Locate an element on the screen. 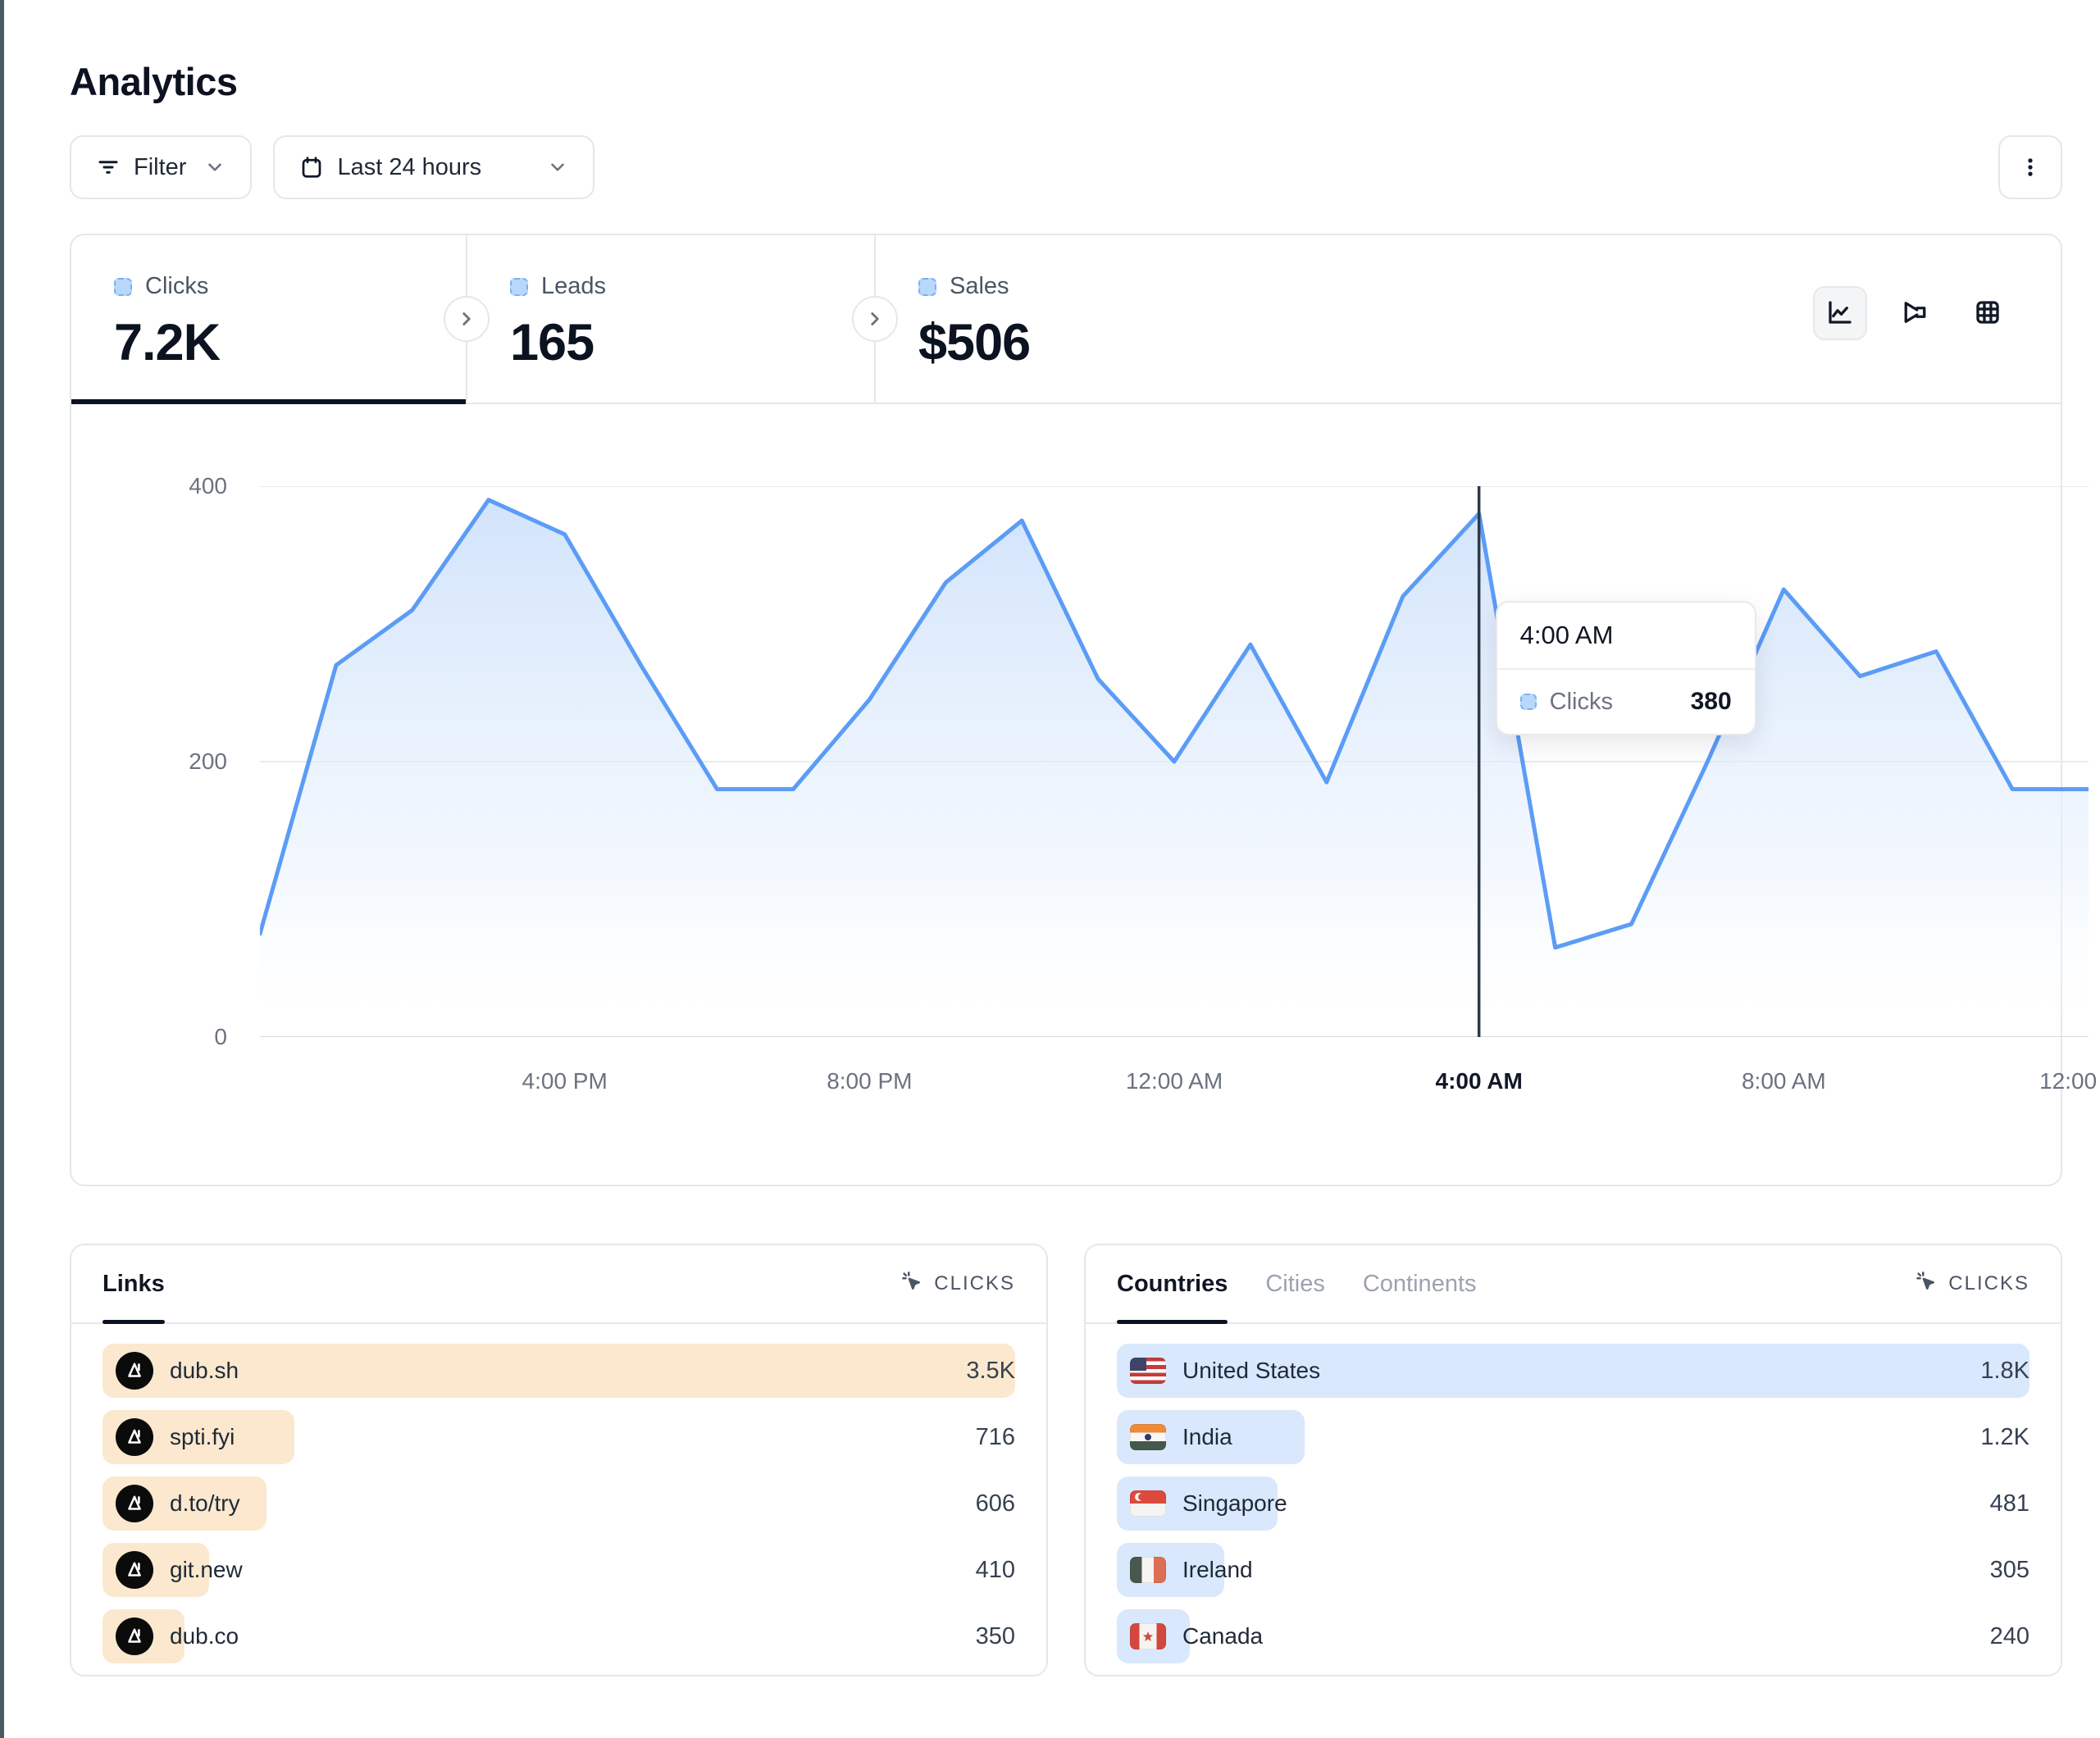 This screenshot has width=2100, height=1738. line-chart-icon is located at coordinates (1840, 314).